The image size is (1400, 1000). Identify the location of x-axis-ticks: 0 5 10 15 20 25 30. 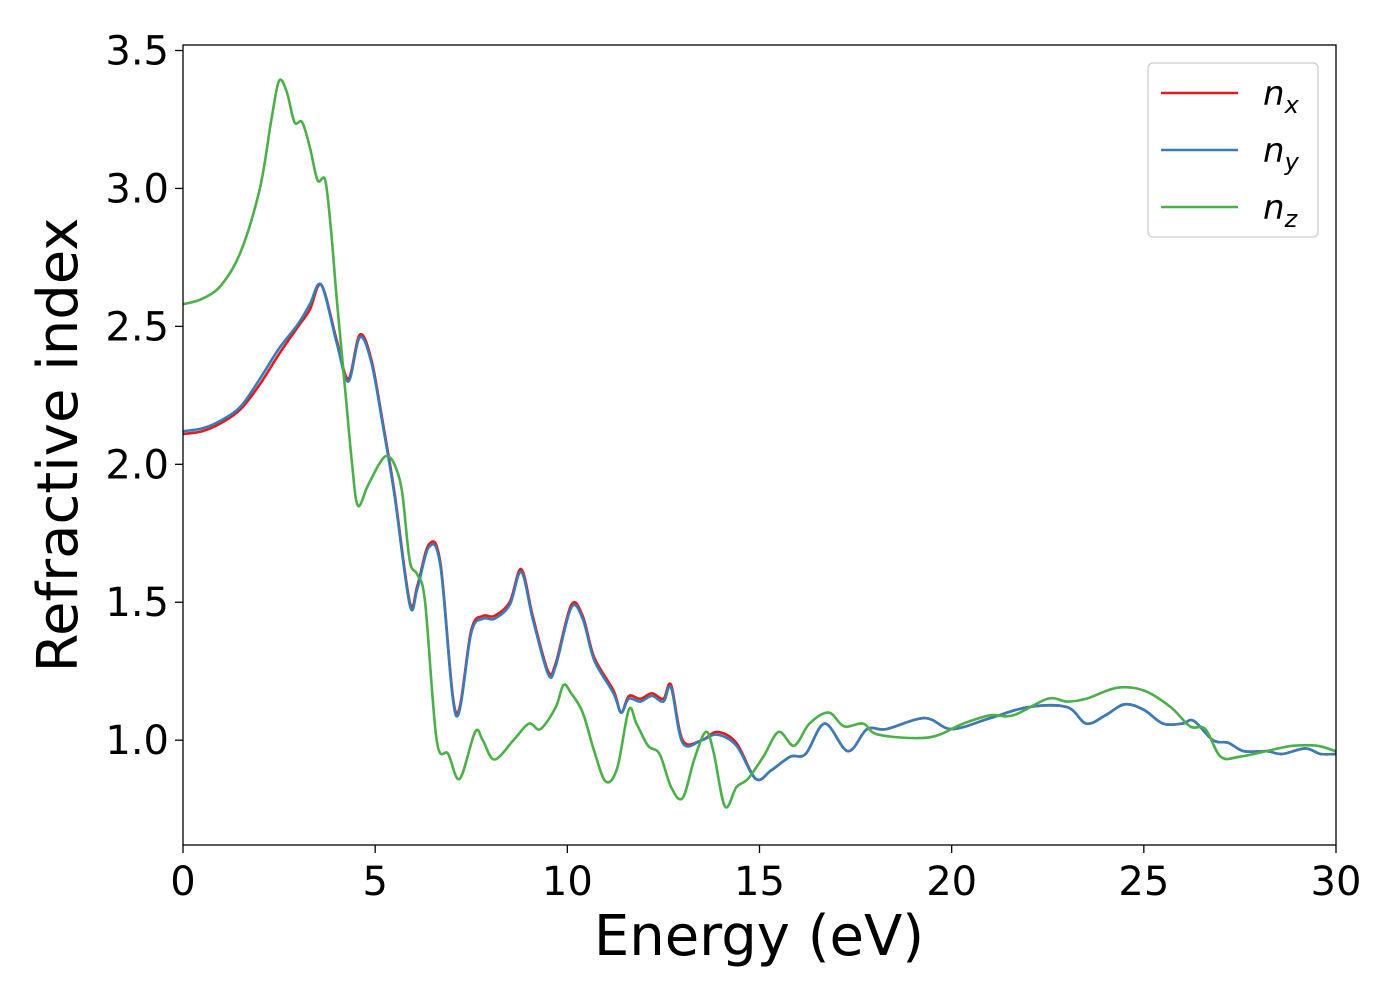
(765, 875).